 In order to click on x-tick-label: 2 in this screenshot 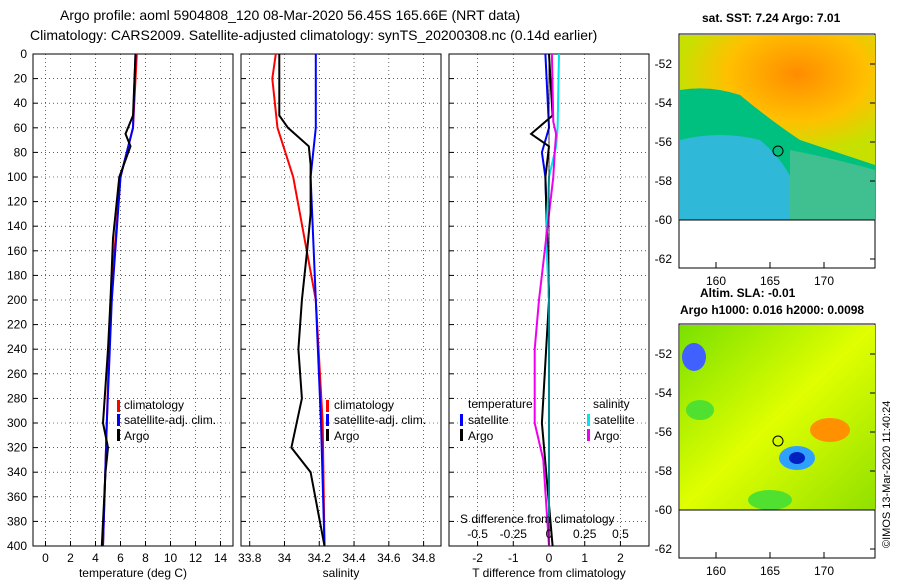, I will do `click(620, 558)`.